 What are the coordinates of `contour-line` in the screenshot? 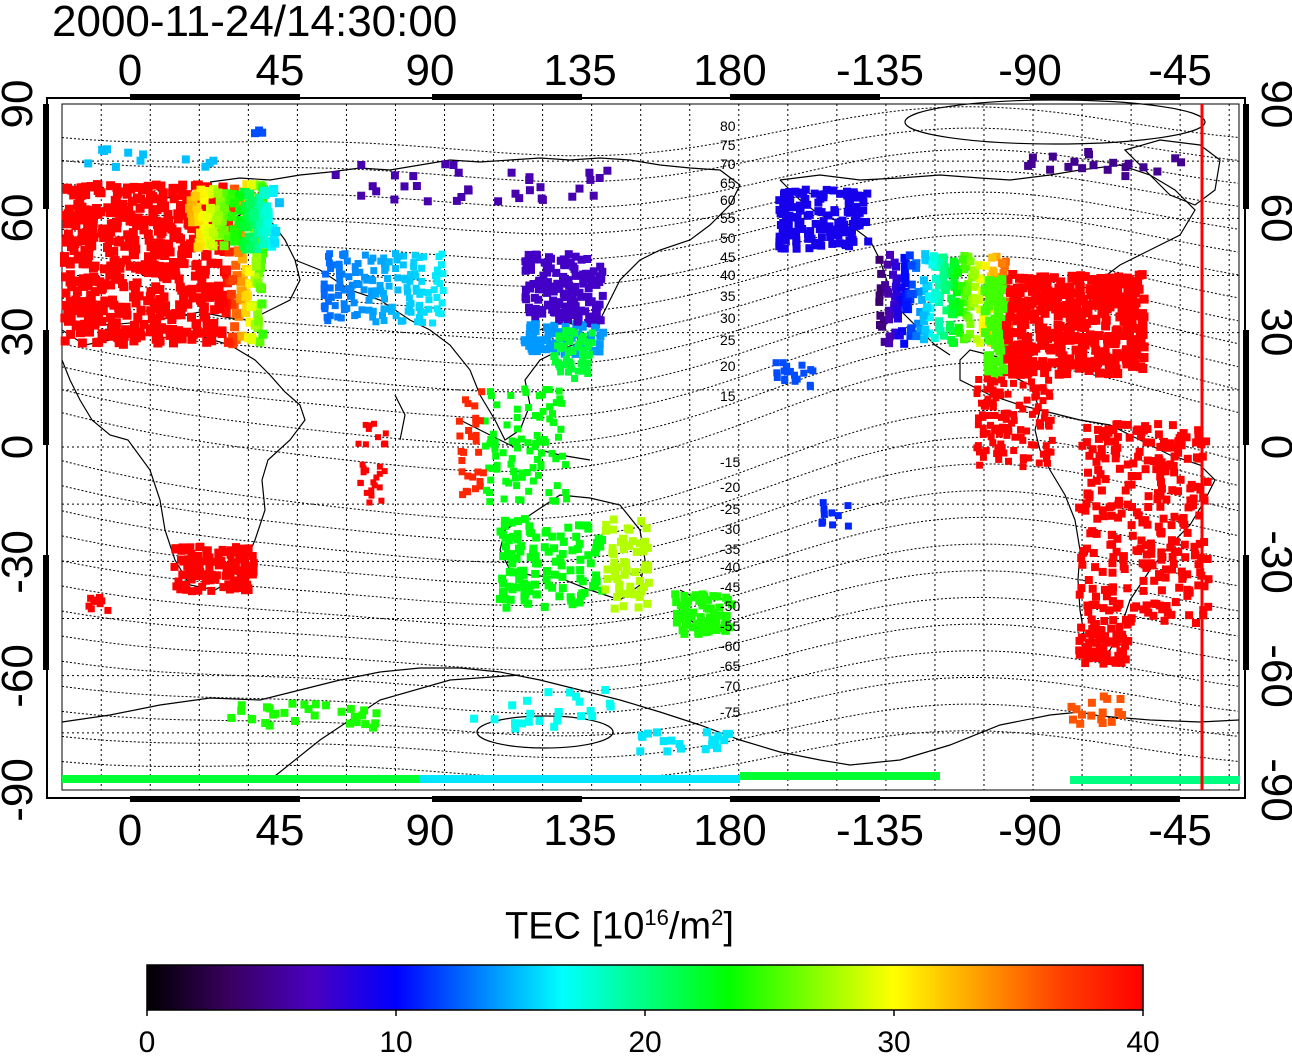 It's located at (650, 610).